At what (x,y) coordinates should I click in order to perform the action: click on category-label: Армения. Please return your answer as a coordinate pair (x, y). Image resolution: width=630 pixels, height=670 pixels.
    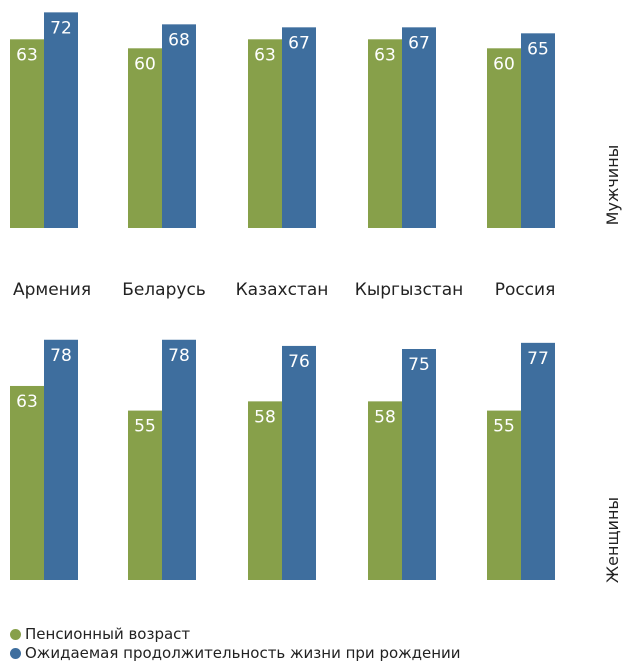
    Looking at the image, I should click on (52, 290).